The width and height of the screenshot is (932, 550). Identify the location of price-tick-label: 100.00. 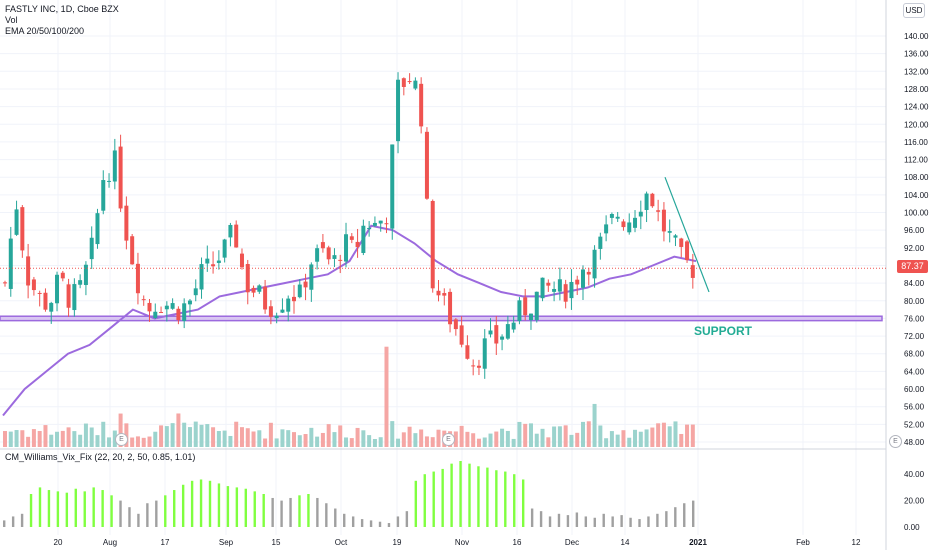
(916, 213).